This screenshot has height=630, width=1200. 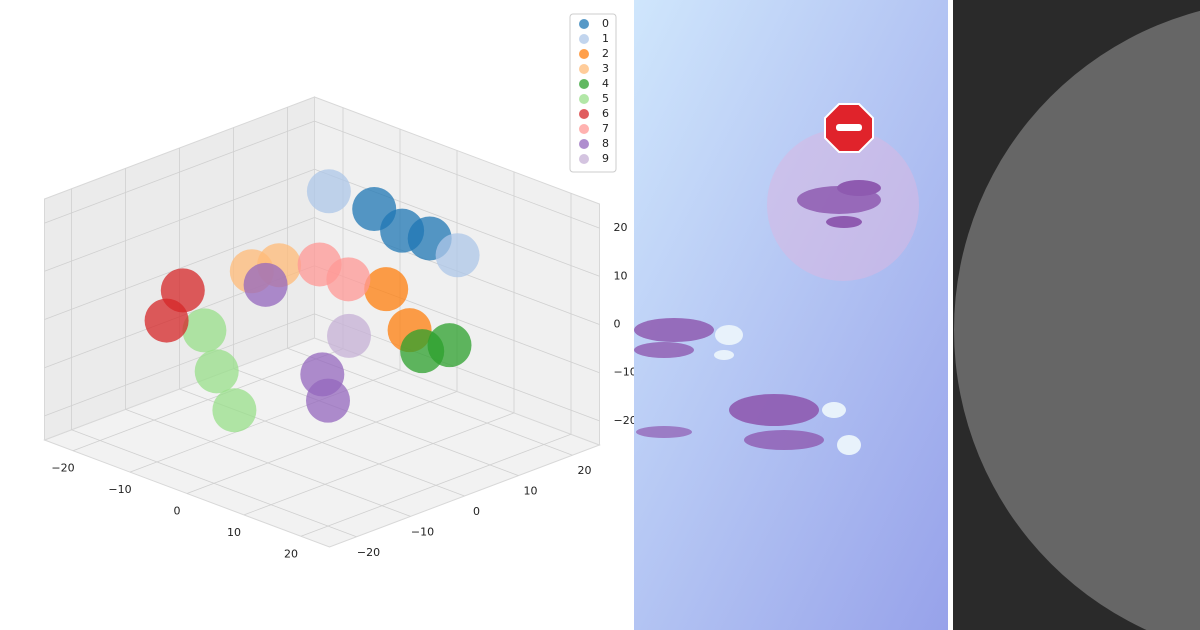 I want to click on legend-label: 9, so click(x=605, y=158).